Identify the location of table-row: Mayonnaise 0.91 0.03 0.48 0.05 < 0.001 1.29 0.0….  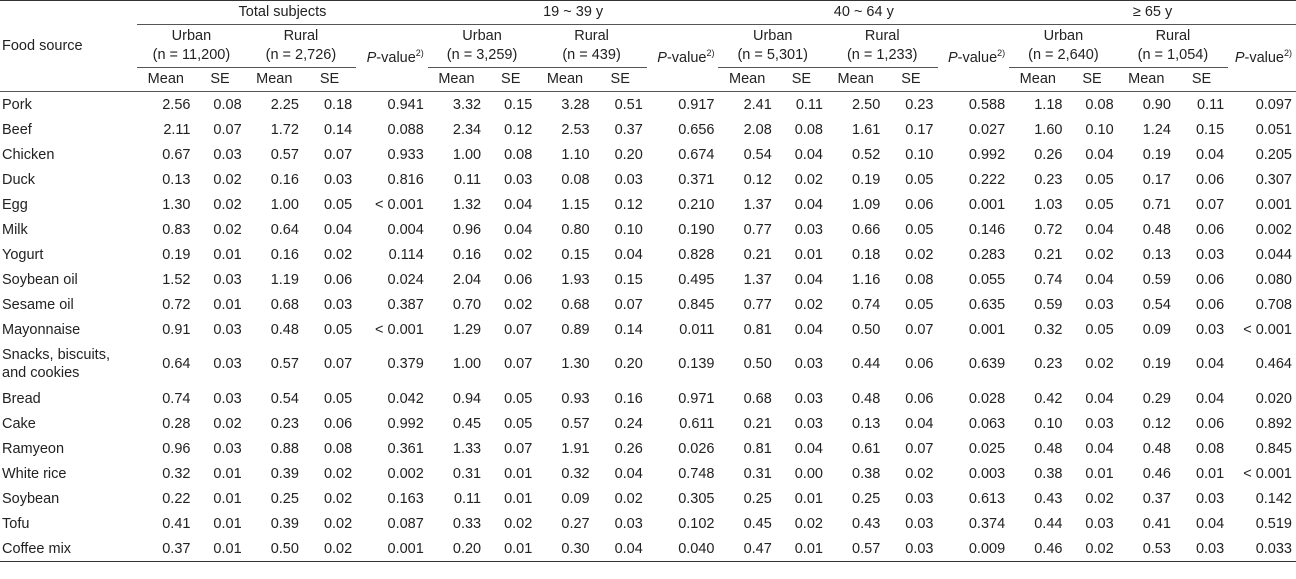
(648, 329).